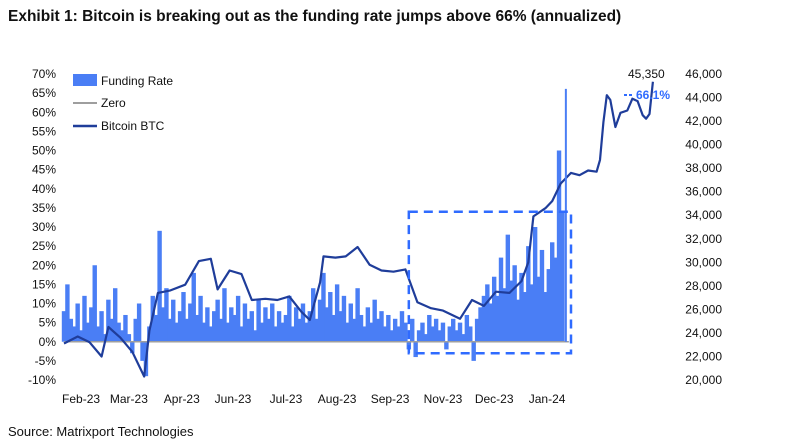  What do you see at coordinates (490, 282) in the screenshot?
I see `highlight-box` at bounding box center [490, 282].